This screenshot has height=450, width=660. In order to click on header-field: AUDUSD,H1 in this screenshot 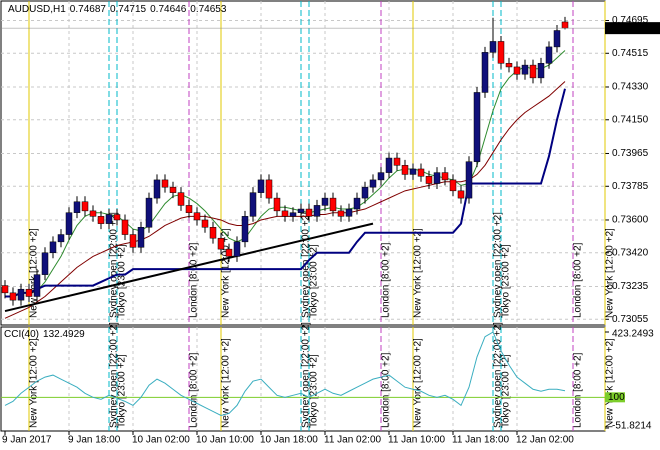, I will do `click(37, 9)`.